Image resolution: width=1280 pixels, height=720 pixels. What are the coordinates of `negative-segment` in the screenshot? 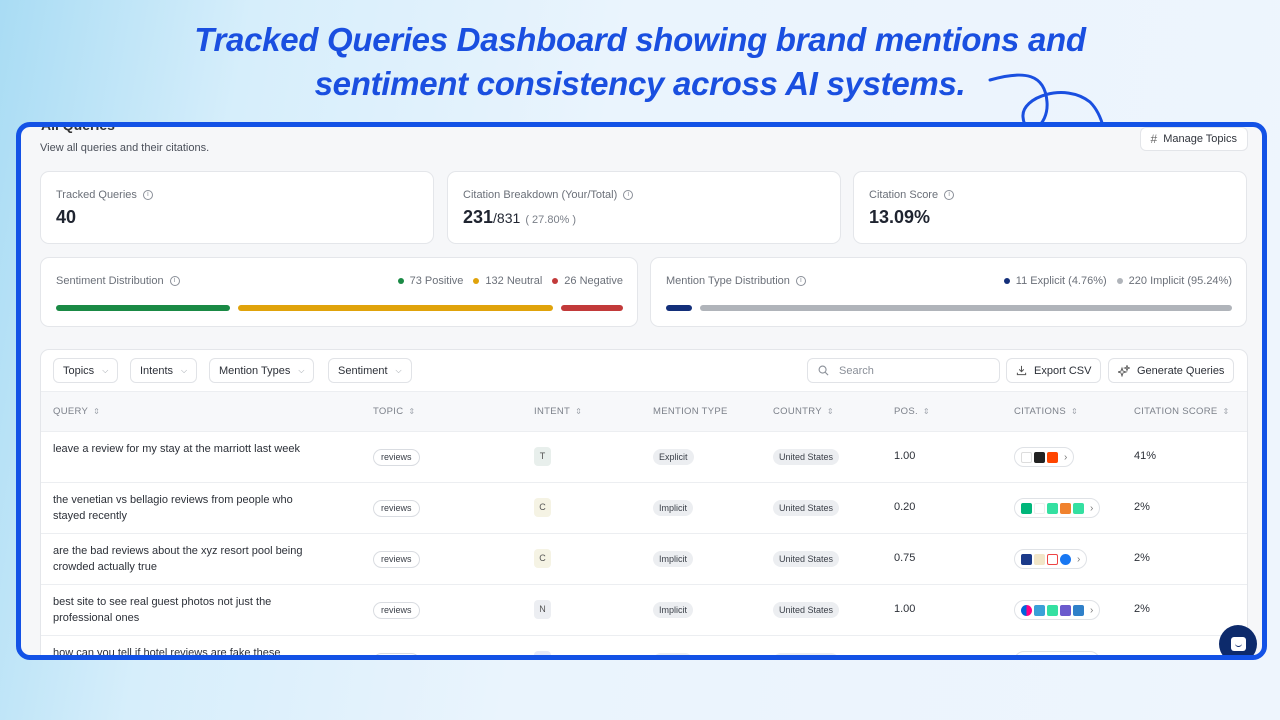 It's located at (591, 308).